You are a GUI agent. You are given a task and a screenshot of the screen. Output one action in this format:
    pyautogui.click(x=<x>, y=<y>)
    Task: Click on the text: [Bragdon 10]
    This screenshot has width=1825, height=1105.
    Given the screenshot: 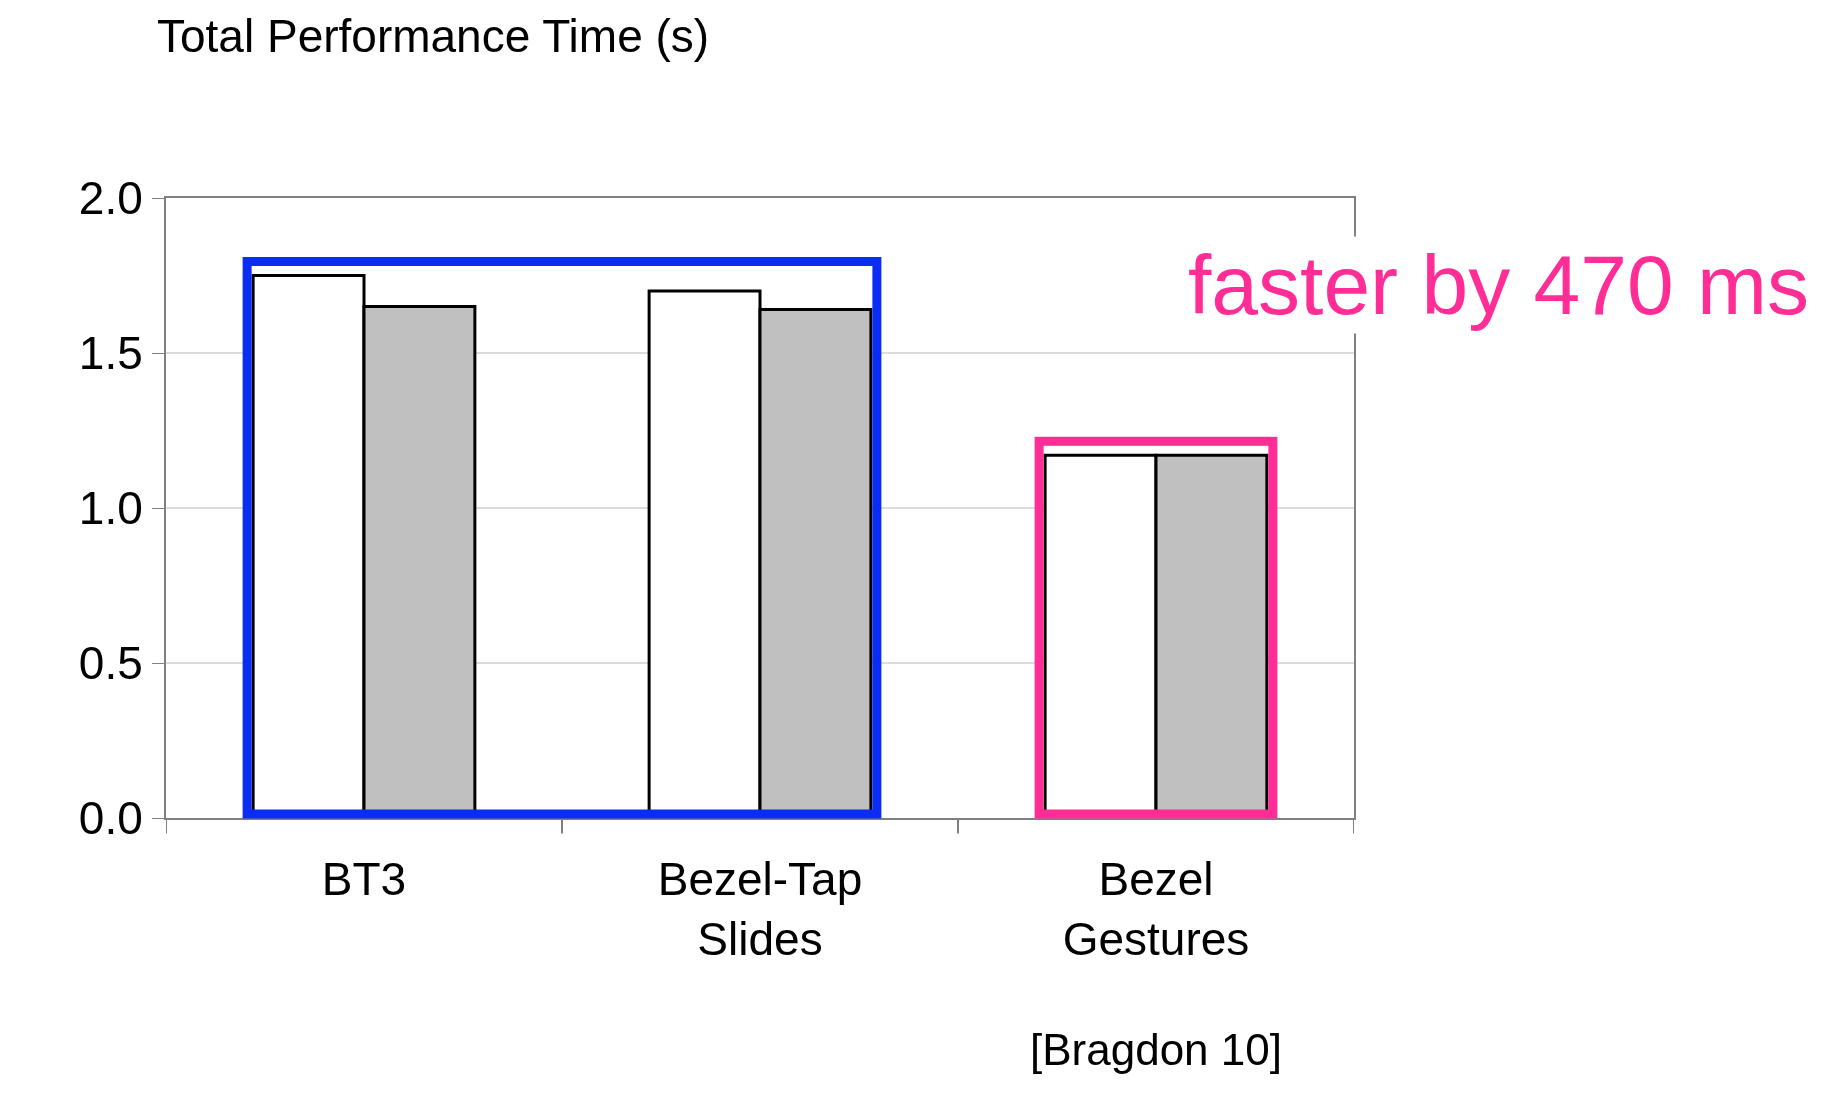 What is the action you would take?
    pyautogui.click(x=1156, y=1049)
    